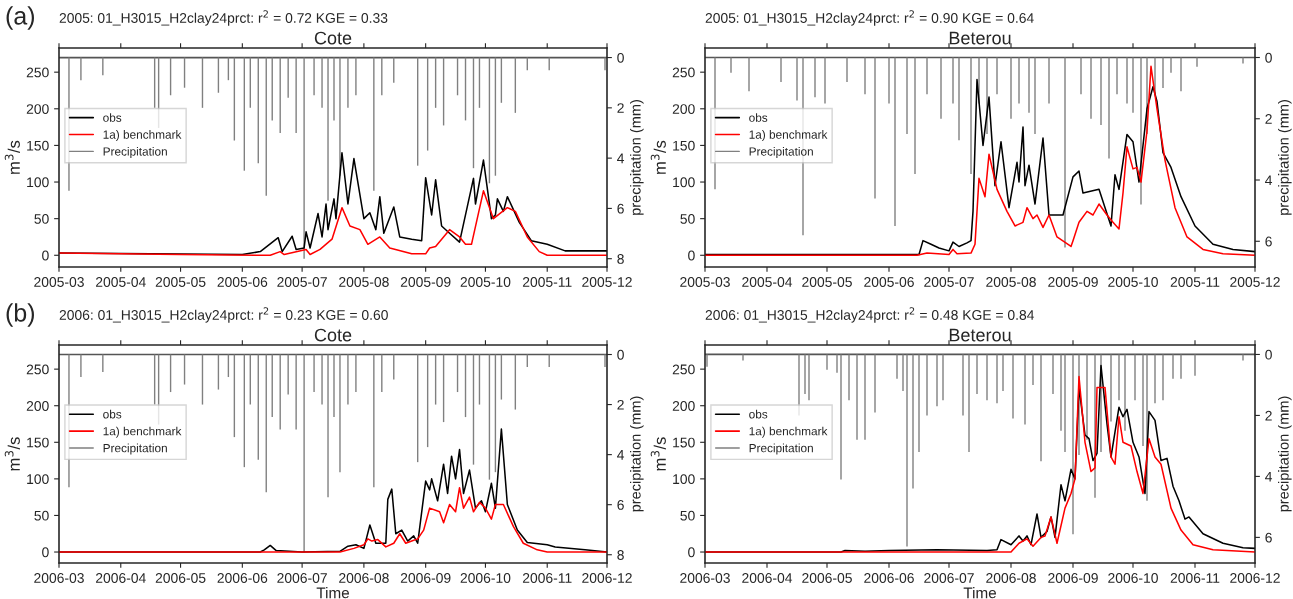  I want to click on text: (a), so click(20, 18).